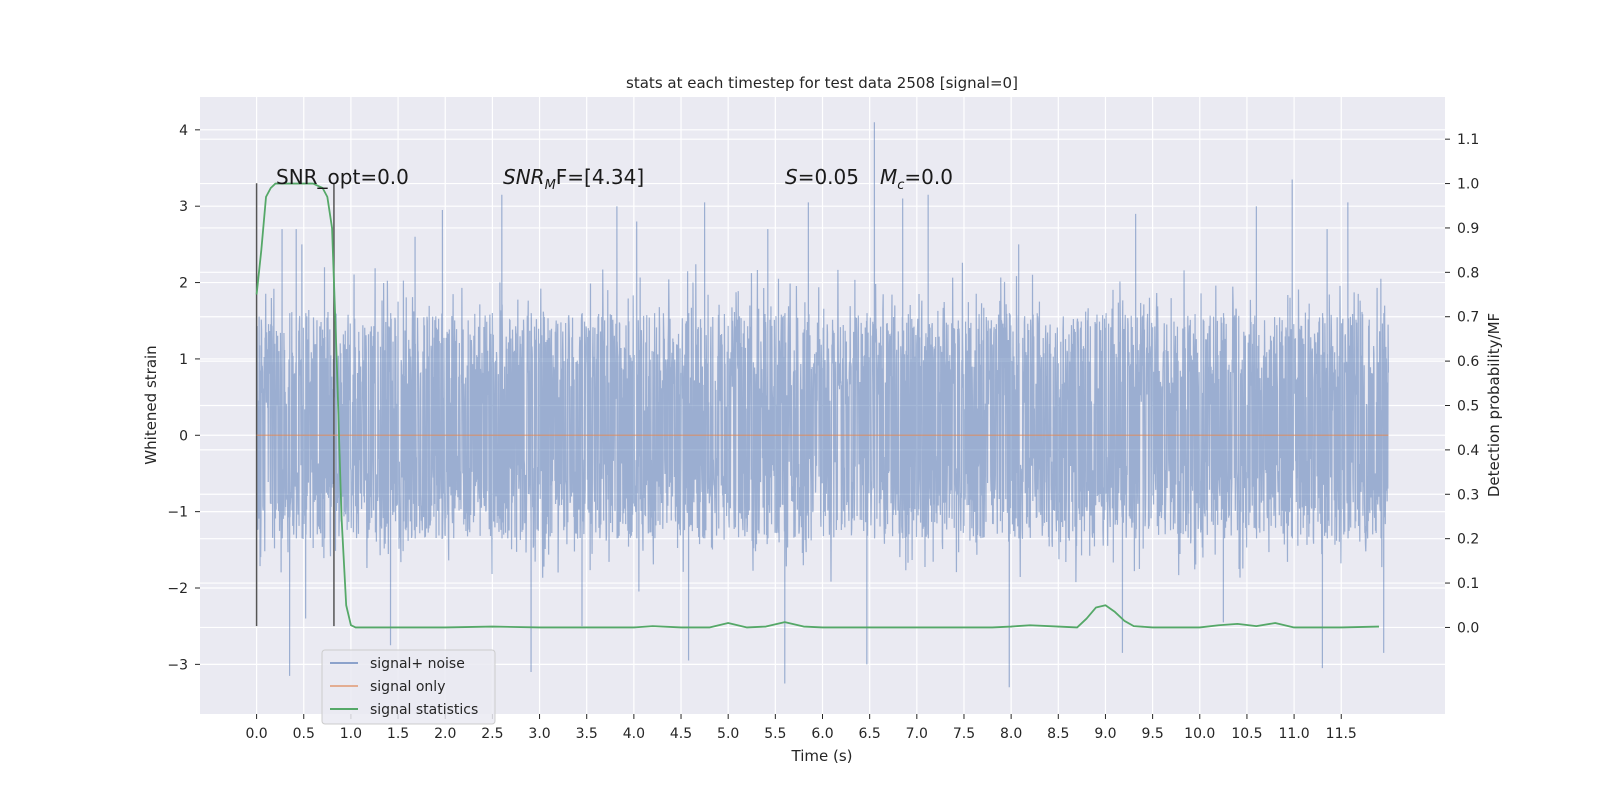 This screenshot has width=1600, height=800. Describe the element at coordinates (1468, 628) in the screenshot. I see `y-right-tick-label: 0.0` at that location.